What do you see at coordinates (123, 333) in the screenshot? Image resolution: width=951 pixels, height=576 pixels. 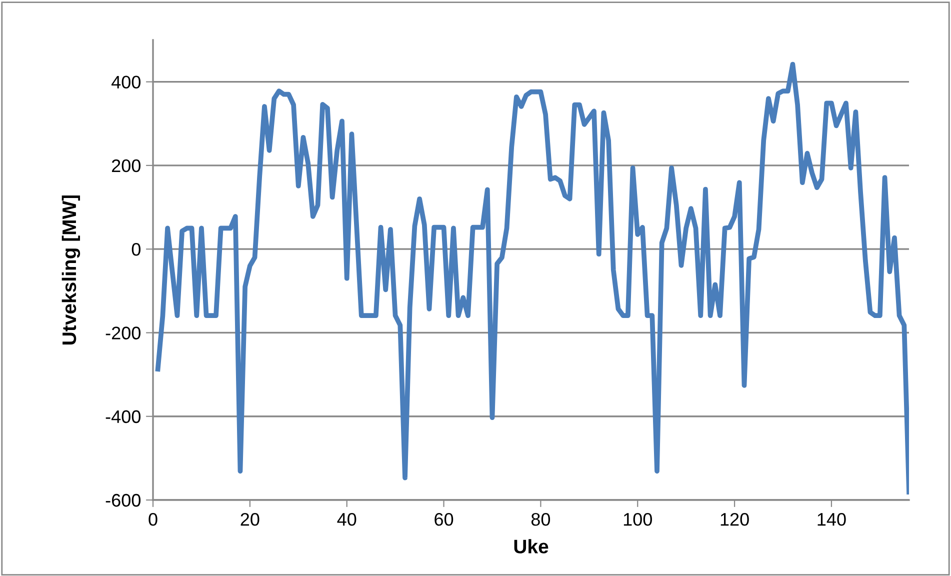 I see `y-tick-label: -200` at bounding box center [123, 333].